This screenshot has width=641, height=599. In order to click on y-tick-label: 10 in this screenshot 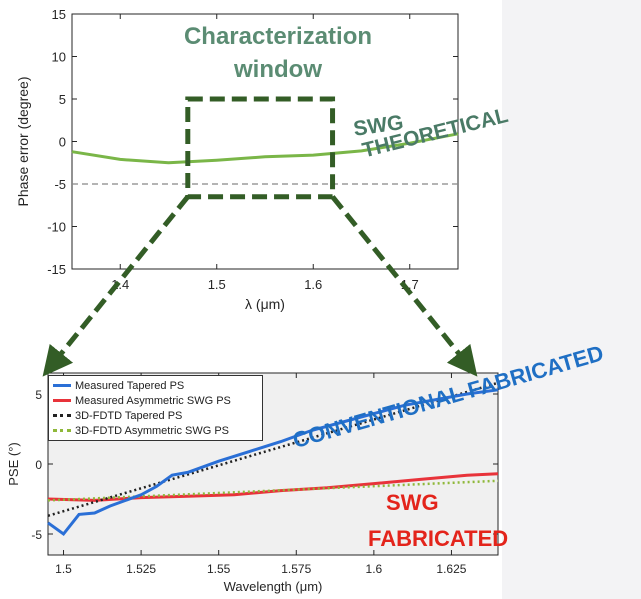, I will do `click(59, 57)`.